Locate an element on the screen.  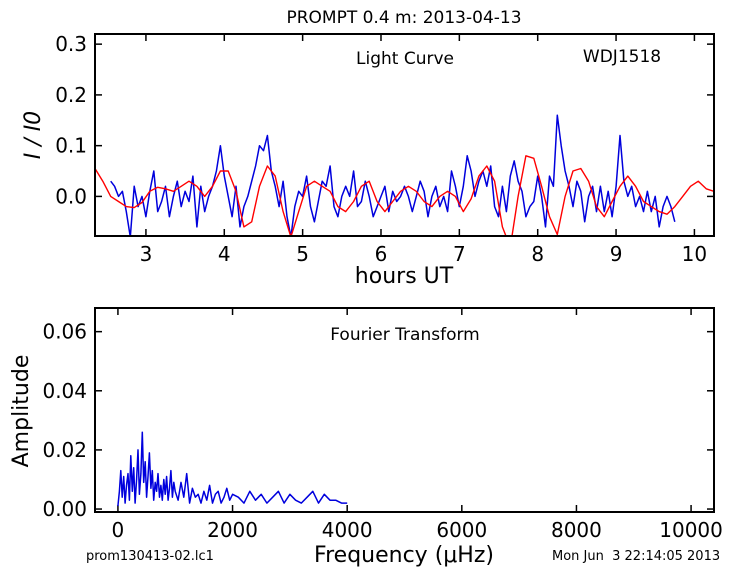
light-curve-xtick-label: 10 is located at coordinates (694, 254).